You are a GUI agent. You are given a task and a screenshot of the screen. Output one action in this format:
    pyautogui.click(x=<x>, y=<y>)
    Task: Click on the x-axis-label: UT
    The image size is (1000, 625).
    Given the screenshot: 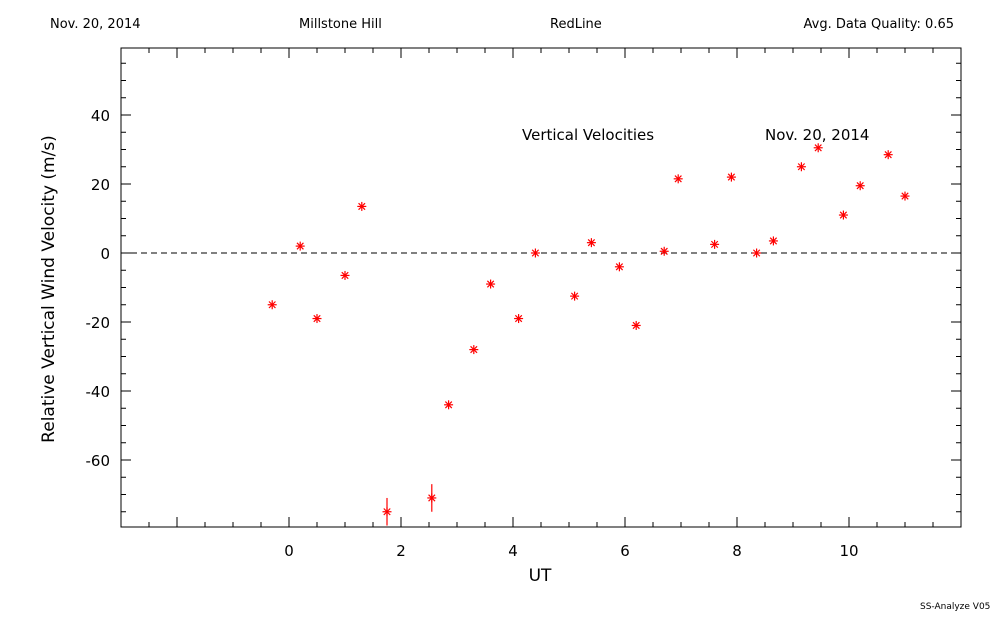 What is the action you would take?
    pyautogui.click(x=540, y=576)
    